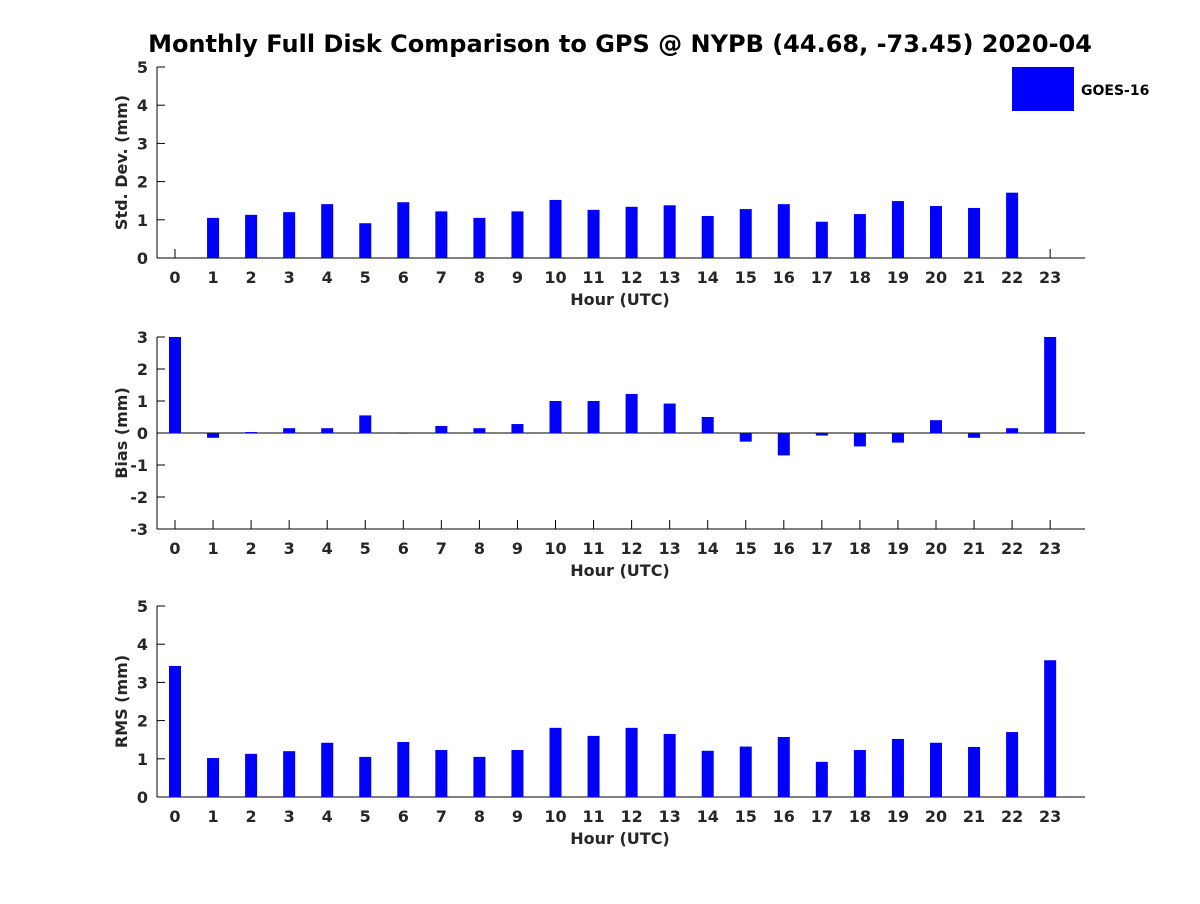  Describe the element at coordinates (142, 606) in the screenshot. I see `y-tick-label: 5` at that location.